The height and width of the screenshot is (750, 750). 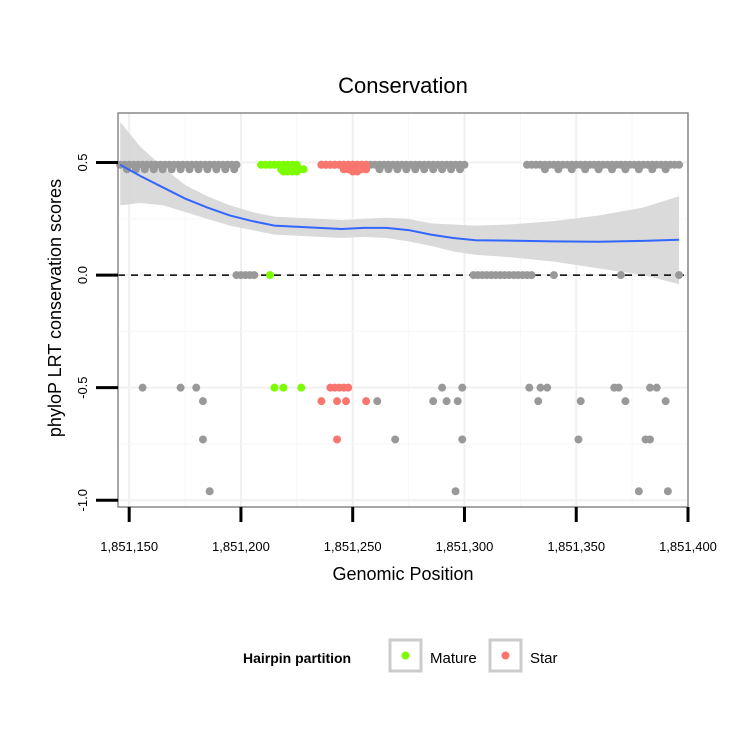 I want to click on x-tick-label: 1,851,300, so click(x=465, y=546).